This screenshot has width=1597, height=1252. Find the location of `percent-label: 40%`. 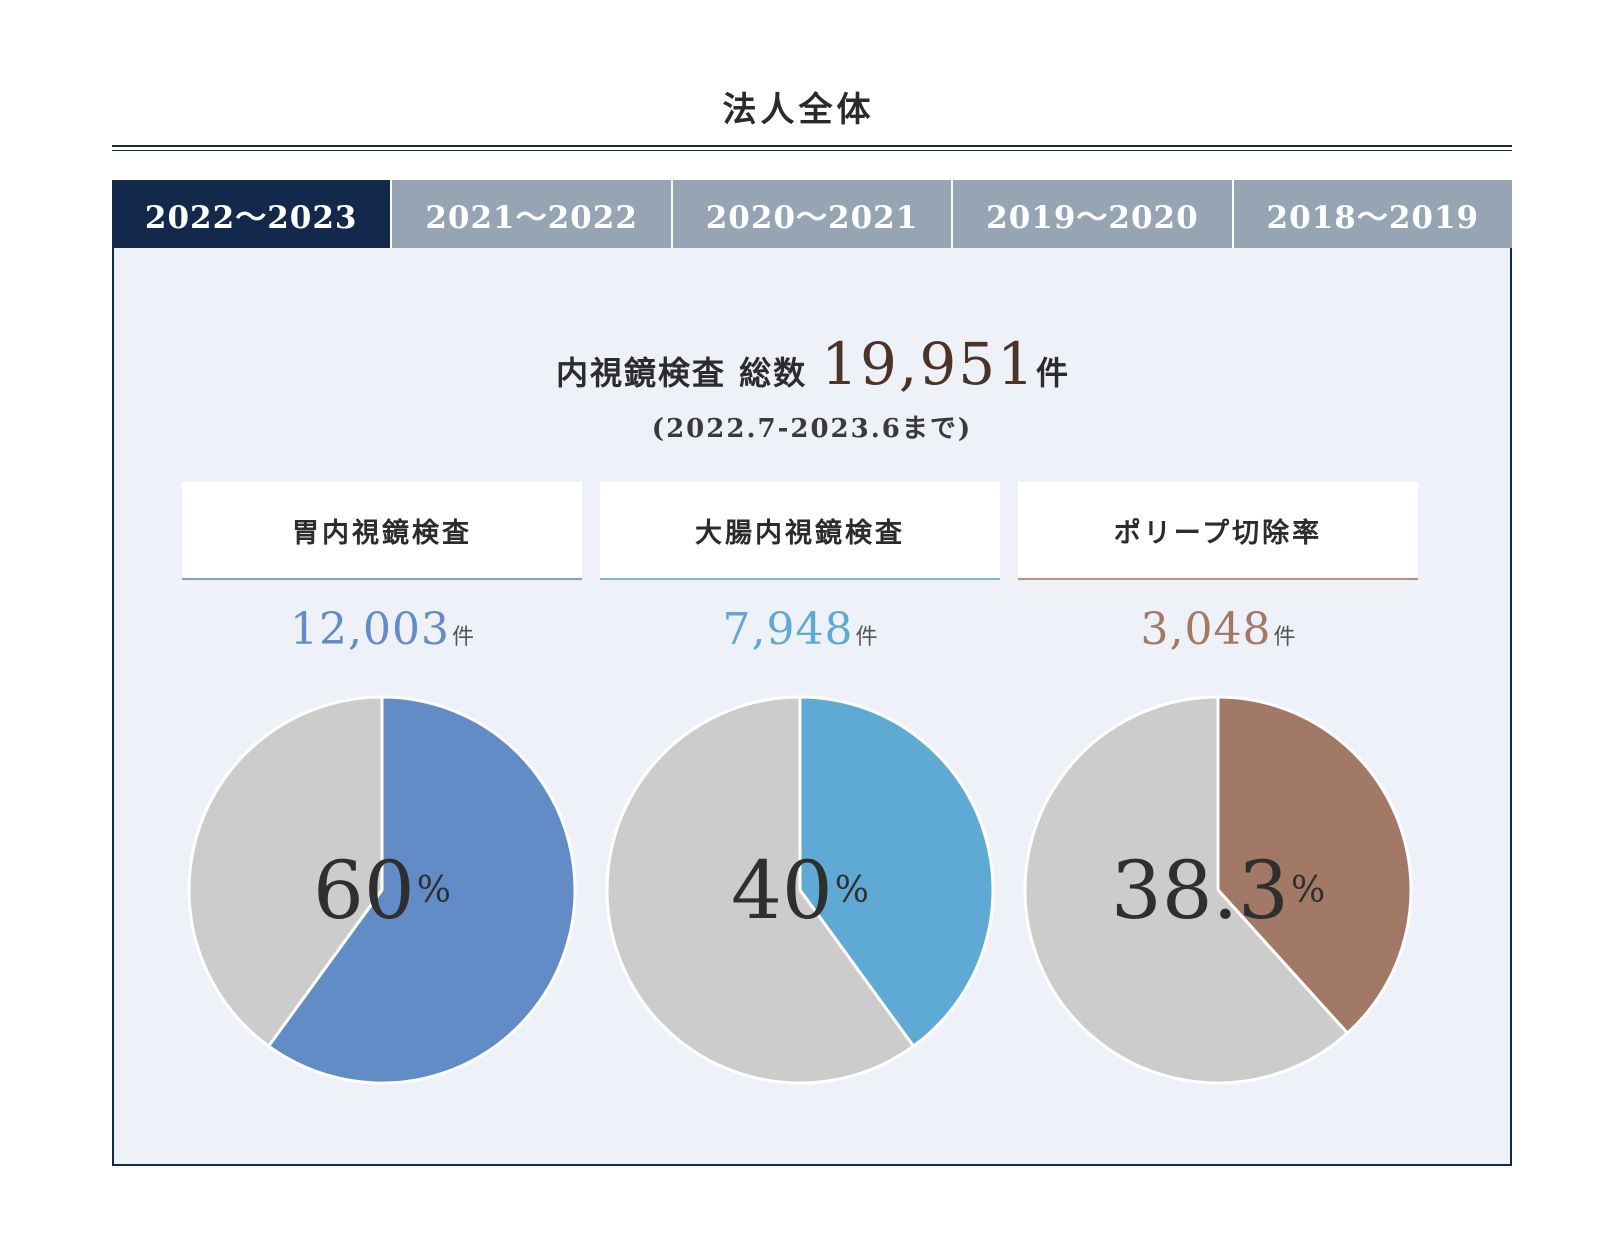

percent-label: 40% is located at coordinates (800, 890).